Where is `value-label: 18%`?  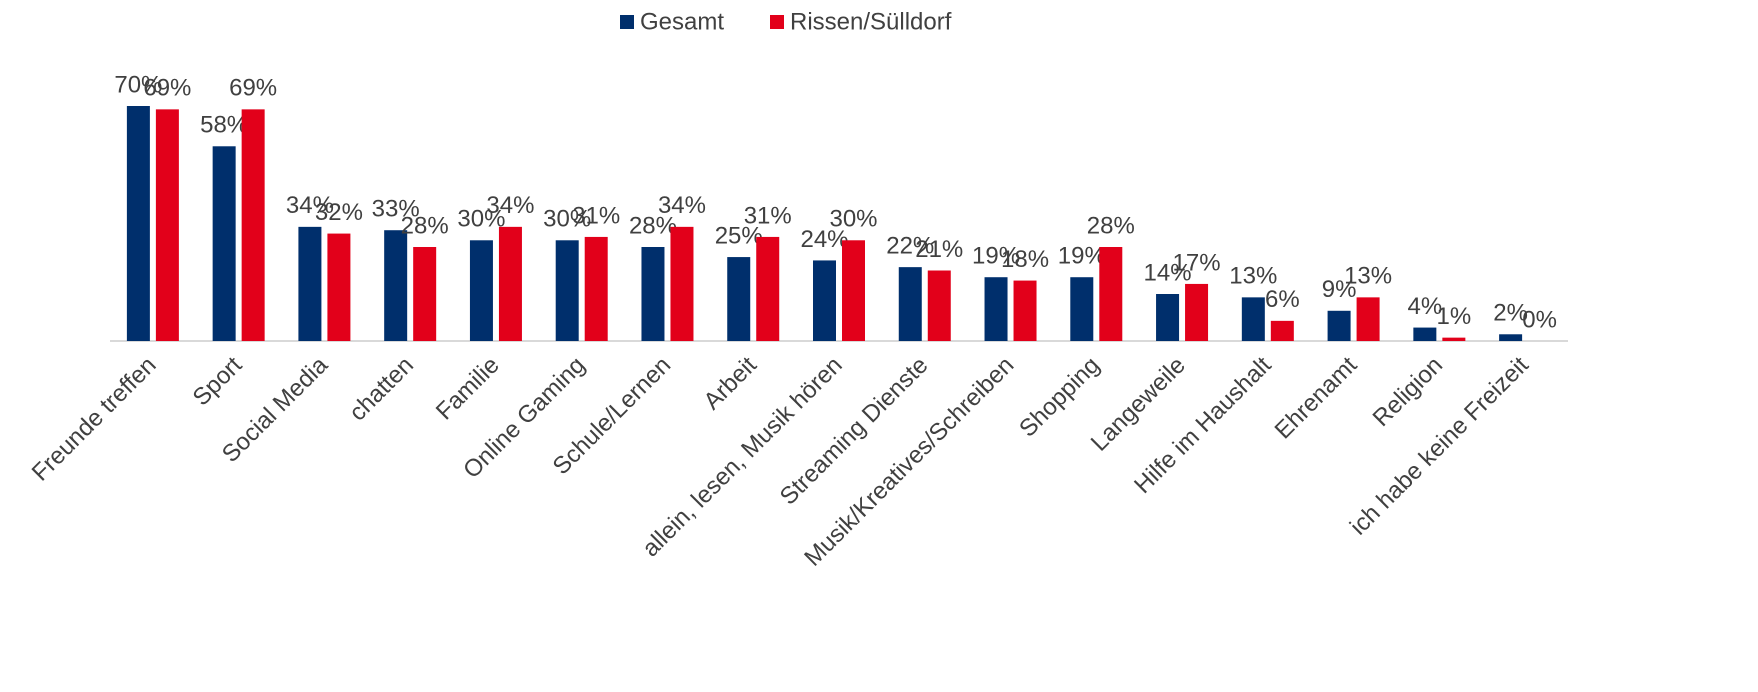 value-label: 18% is located at coordinates (1025, 259).